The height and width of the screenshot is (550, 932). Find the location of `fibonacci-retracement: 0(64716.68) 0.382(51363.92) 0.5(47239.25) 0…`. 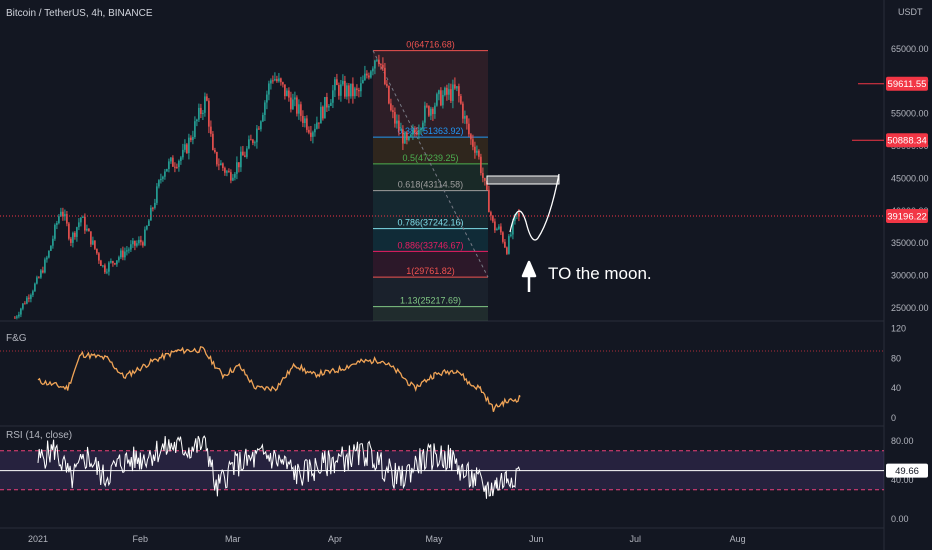

fibonacci-retracement: 0(64716.68) 0.382(51363.92) 0.5(47239.25) 0… is located at coordinates (430, 180).